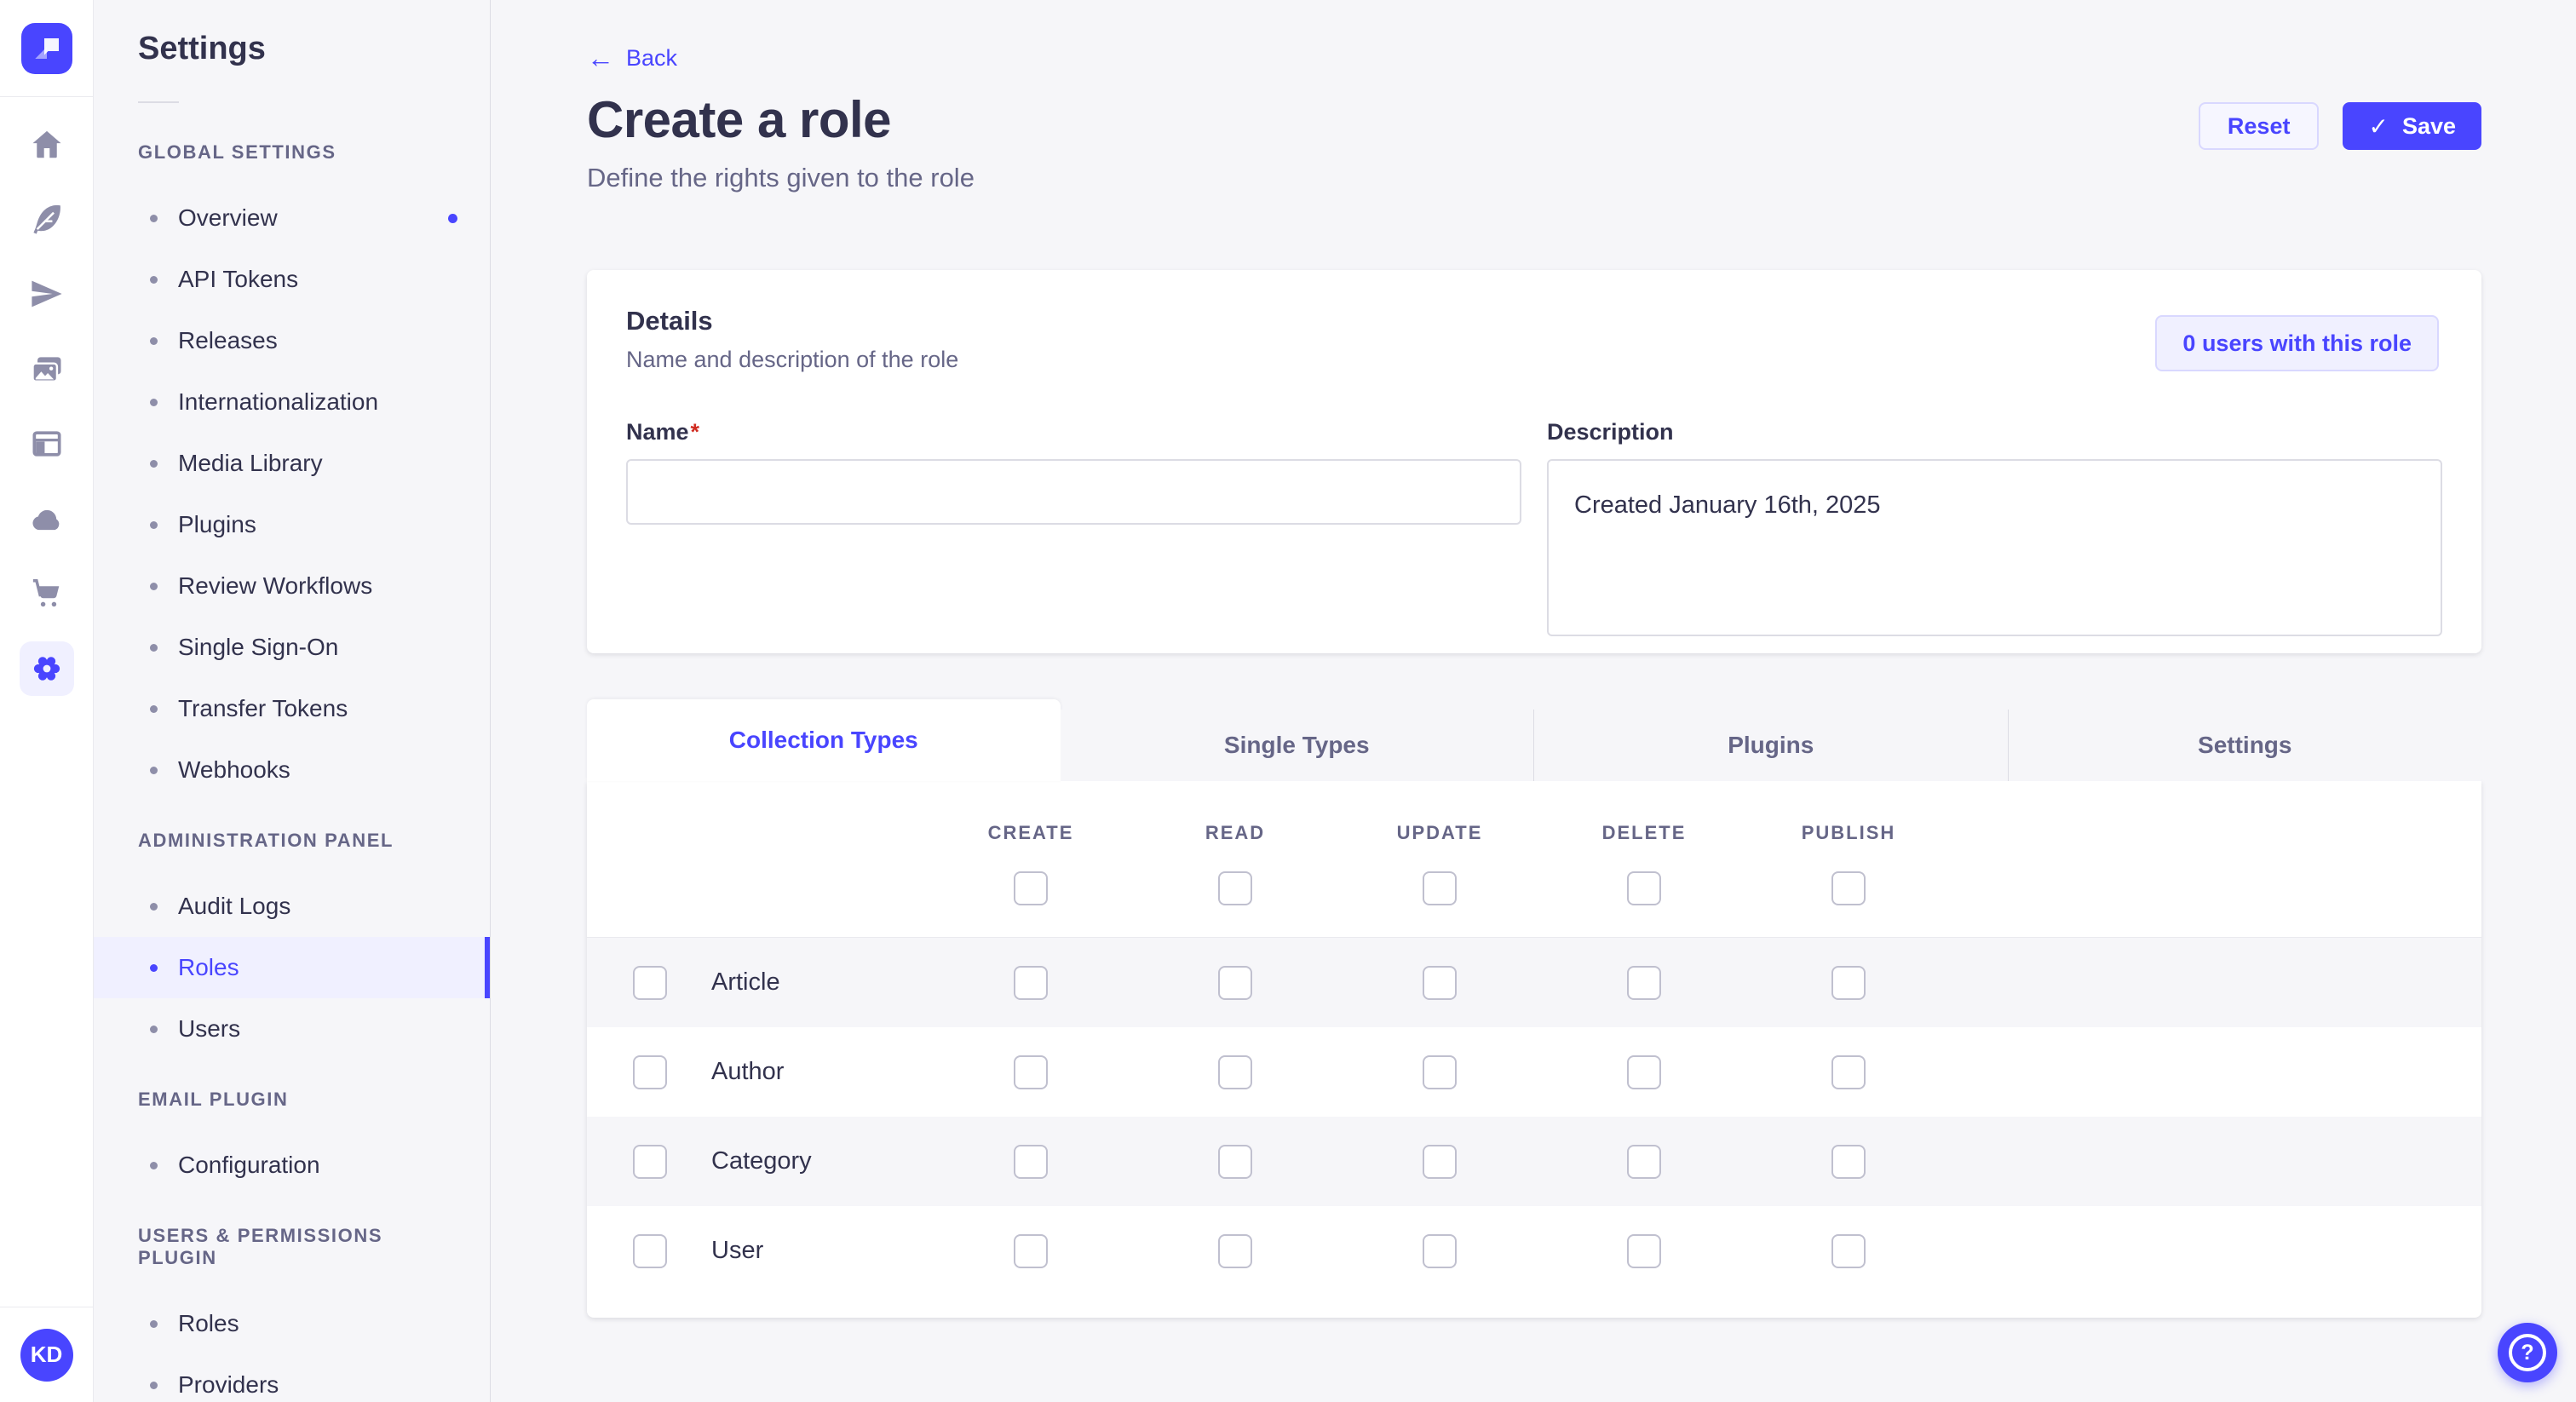 The height and width of the screenshot is (1402, 2576). Describe the element at coordinates (1644, 1250) in the screenshot. I see `user-delete-checkbox` at that location.